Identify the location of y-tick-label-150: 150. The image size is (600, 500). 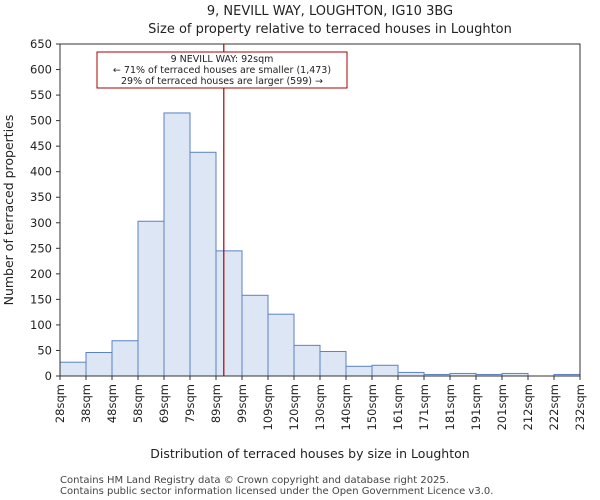
(41, 299).